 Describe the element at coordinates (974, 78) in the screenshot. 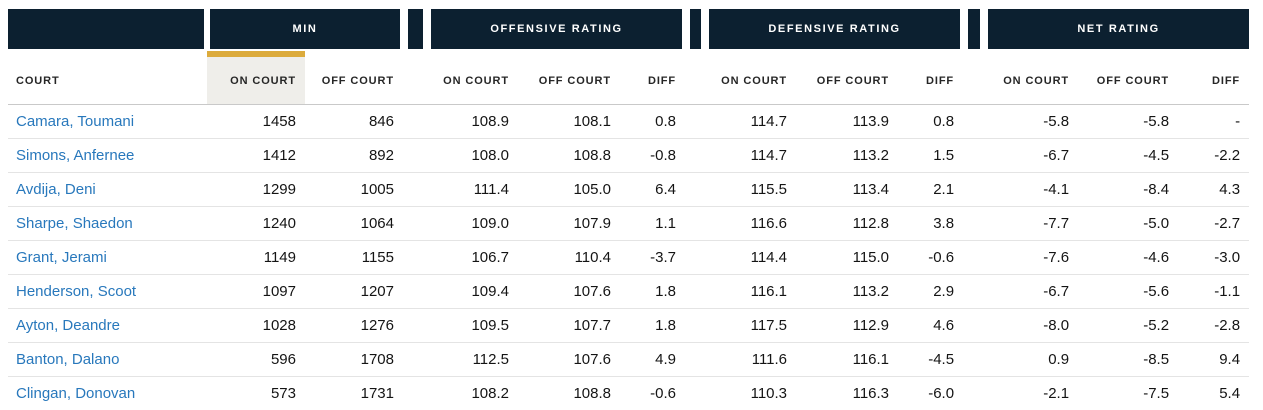

I see `column-header-spacer` at that location.